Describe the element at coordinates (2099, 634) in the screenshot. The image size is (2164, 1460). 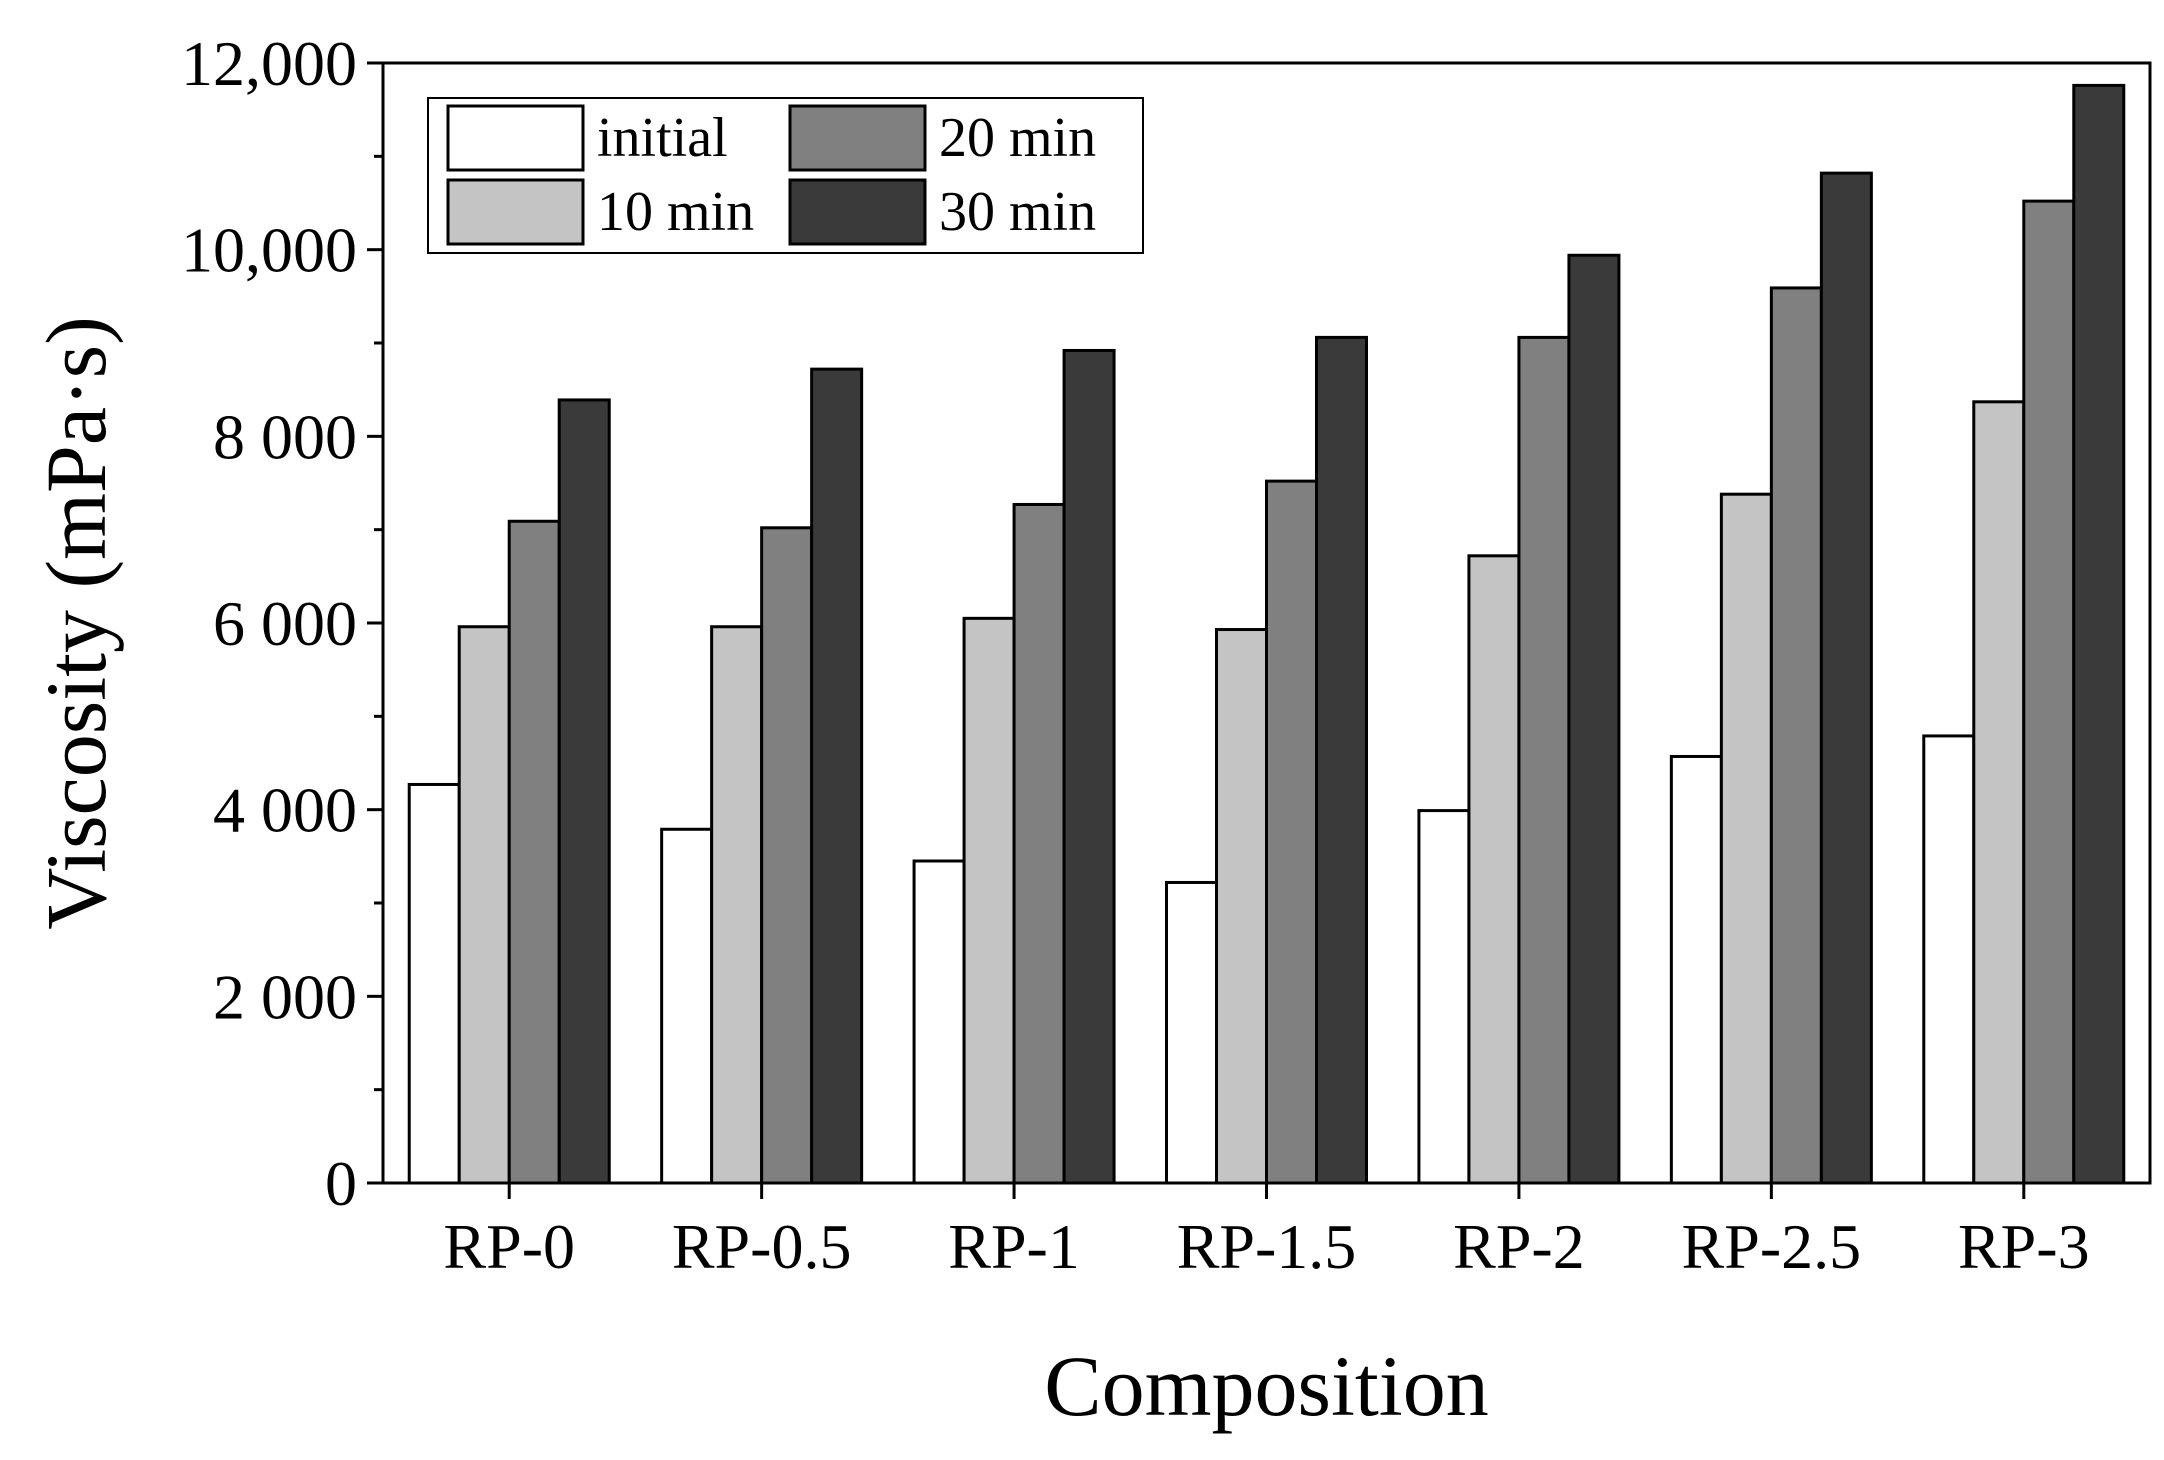
I see `bar-rp-3-30-min` at that location.